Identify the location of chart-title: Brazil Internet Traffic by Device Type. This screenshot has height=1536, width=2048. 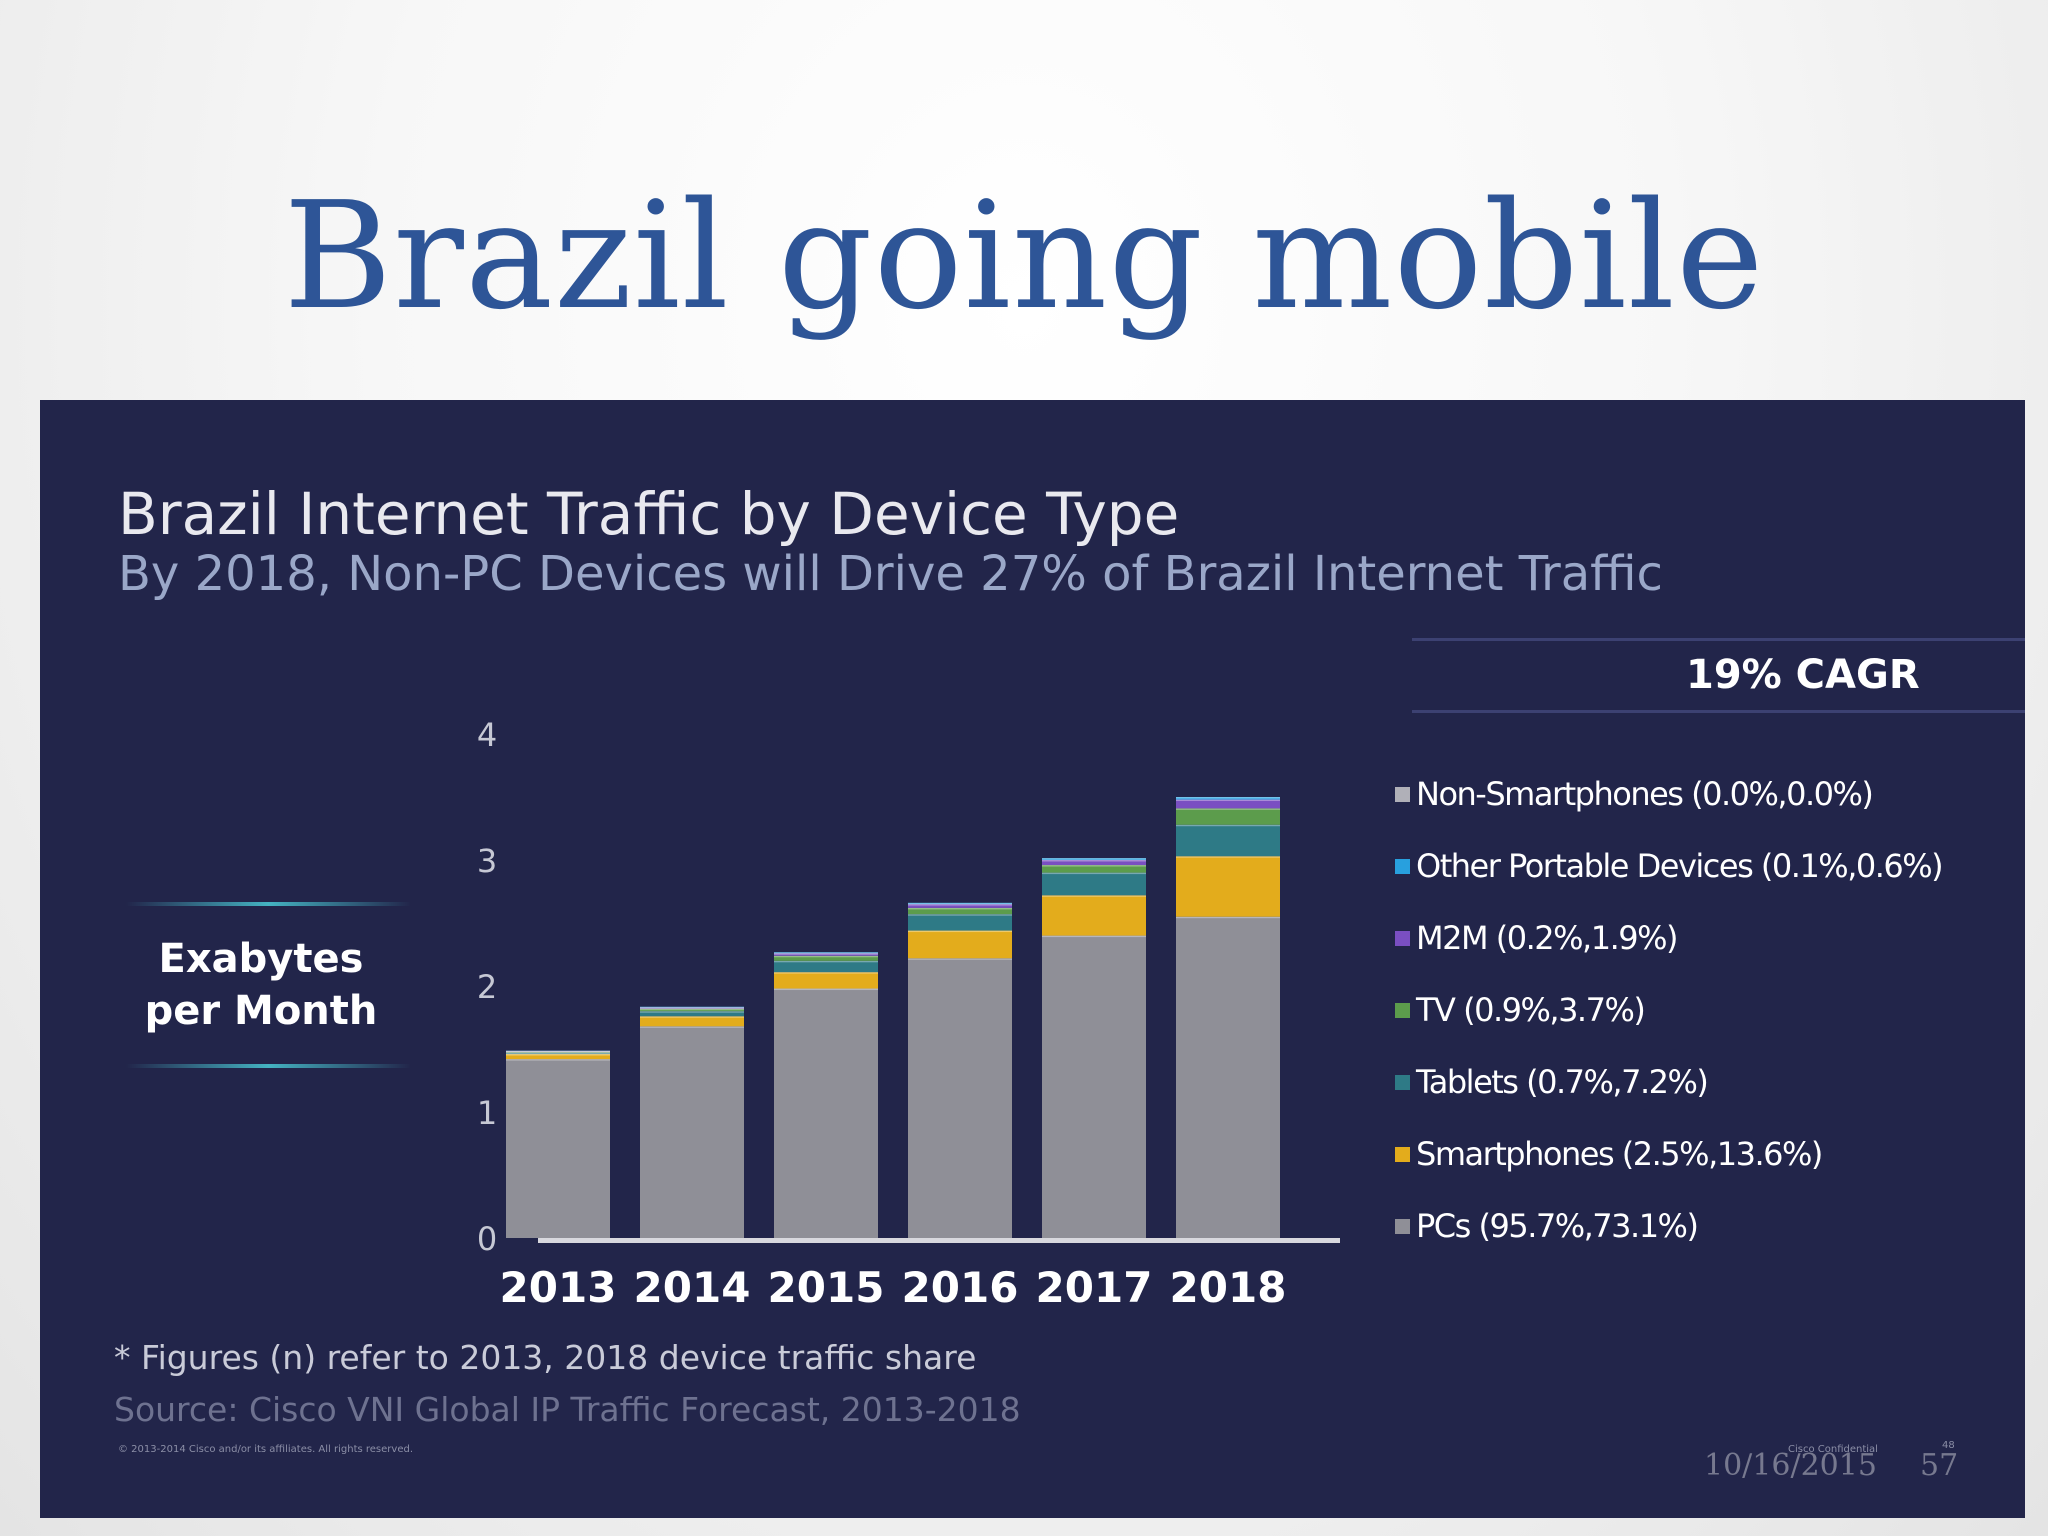
(649, 514).